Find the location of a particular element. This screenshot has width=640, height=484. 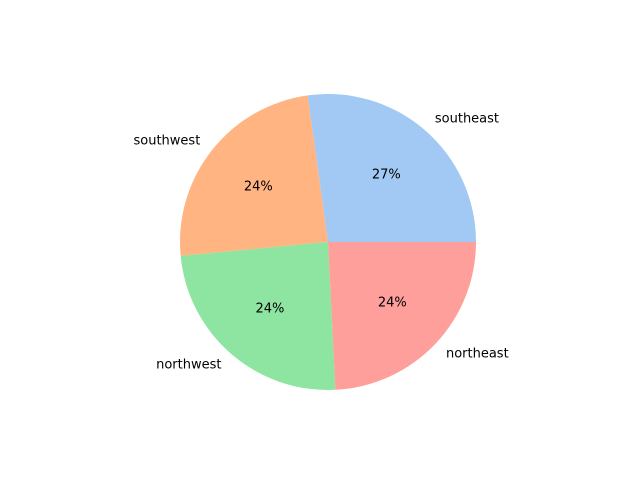

pie-percent-label-southeast: 27% is located at coordinates (386, 175).